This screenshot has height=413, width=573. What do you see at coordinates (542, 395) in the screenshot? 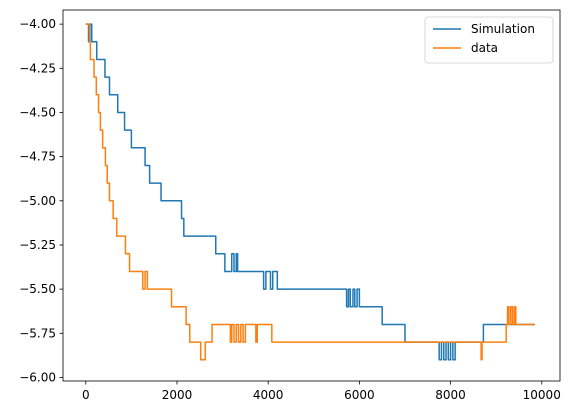
I see `x-tick-label: 10000` at bounding box center [542, 395].